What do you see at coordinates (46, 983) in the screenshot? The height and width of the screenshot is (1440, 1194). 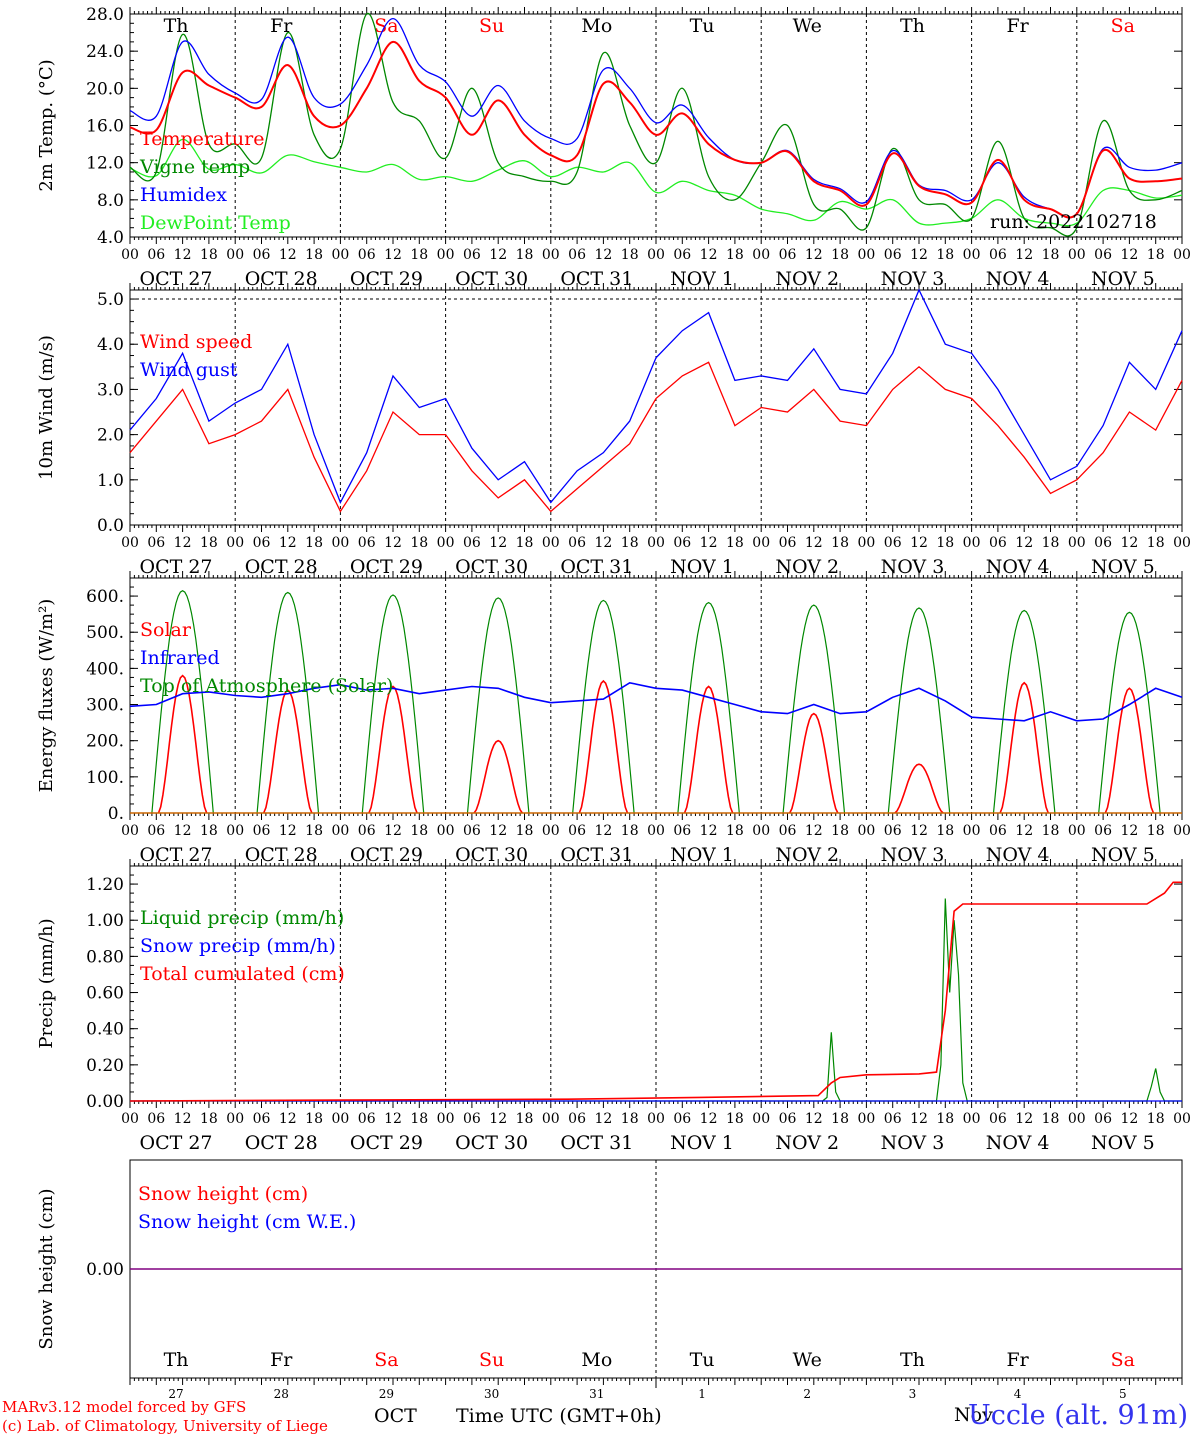 I see `y-axis-label: Precip (mm/h)` at bounding box center [46, 983].